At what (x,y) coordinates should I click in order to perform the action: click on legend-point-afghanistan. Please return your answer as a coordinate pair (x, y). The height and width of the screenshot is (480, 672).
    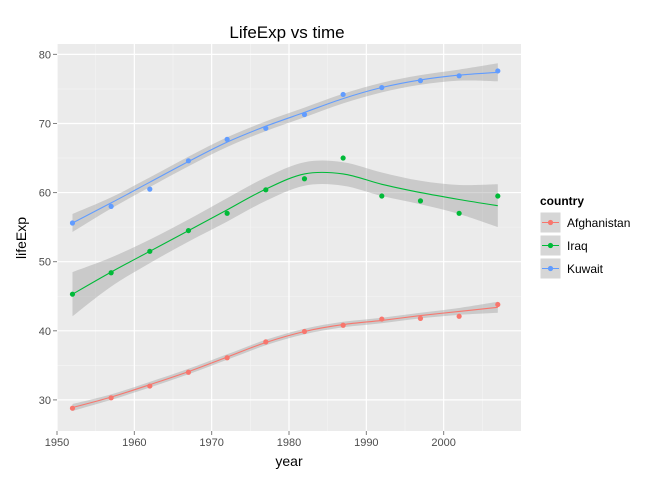
    Looking at the image, I should click on (550, 222).